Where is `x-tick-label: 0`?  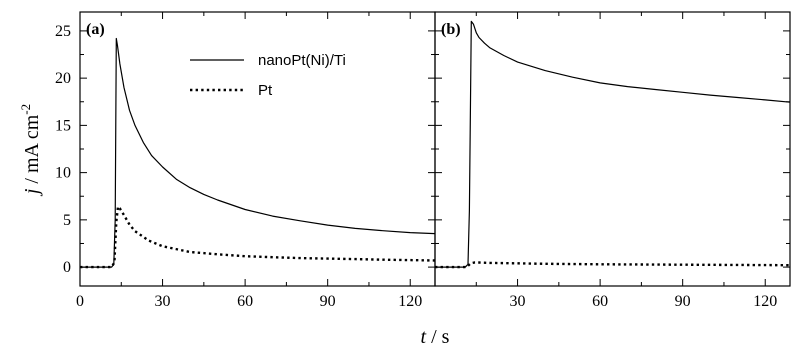
x-tick-label: 0 is located at coordinates (80, 301).